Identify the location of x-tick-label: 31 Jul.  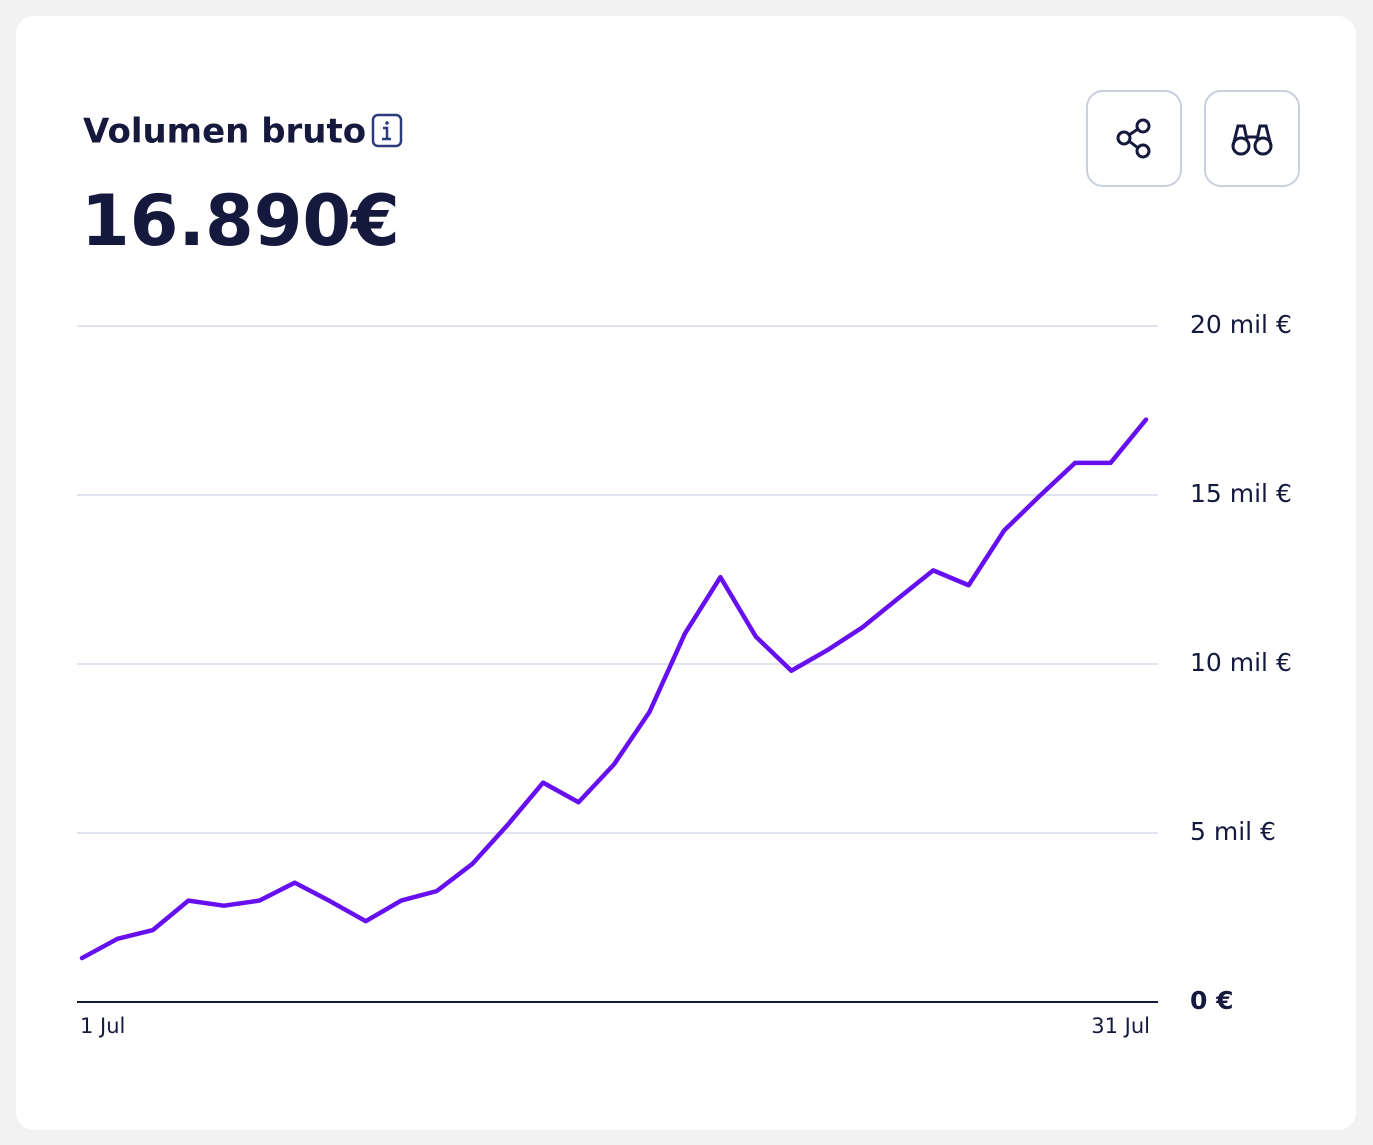
(1120, 1026).